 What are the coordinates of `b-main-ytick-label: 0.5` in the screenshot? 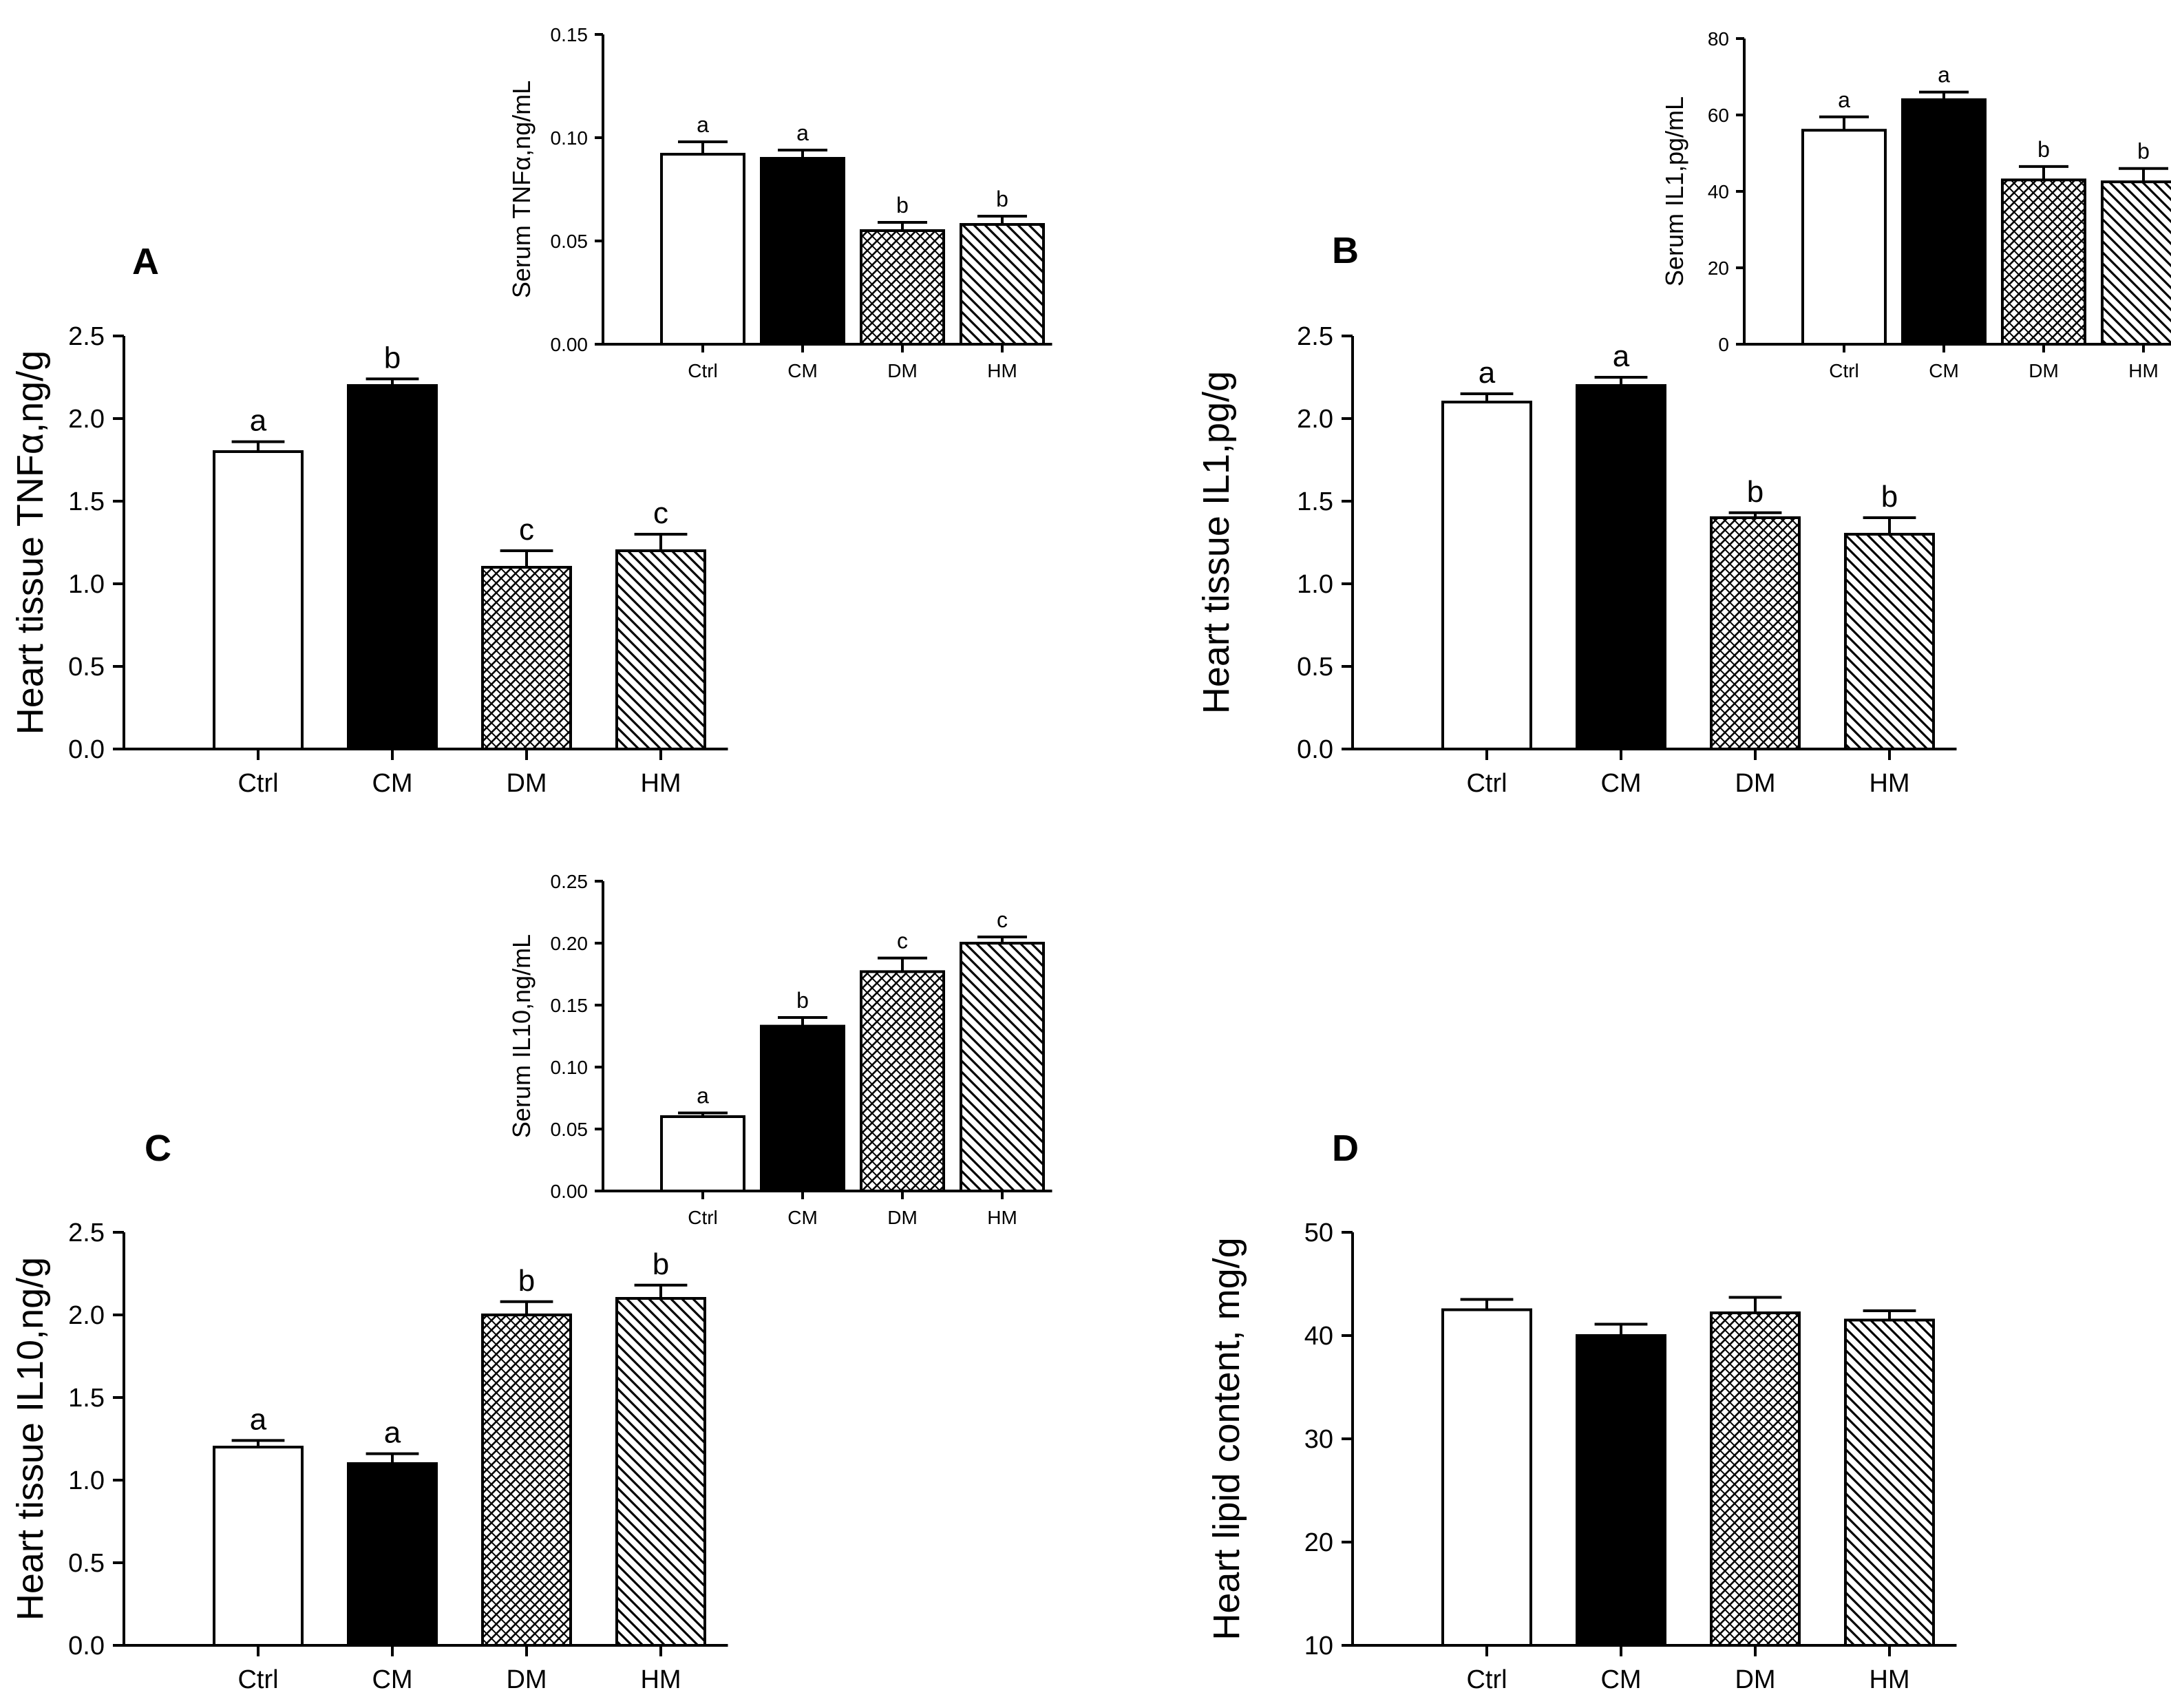 It's located at (1315, 667).